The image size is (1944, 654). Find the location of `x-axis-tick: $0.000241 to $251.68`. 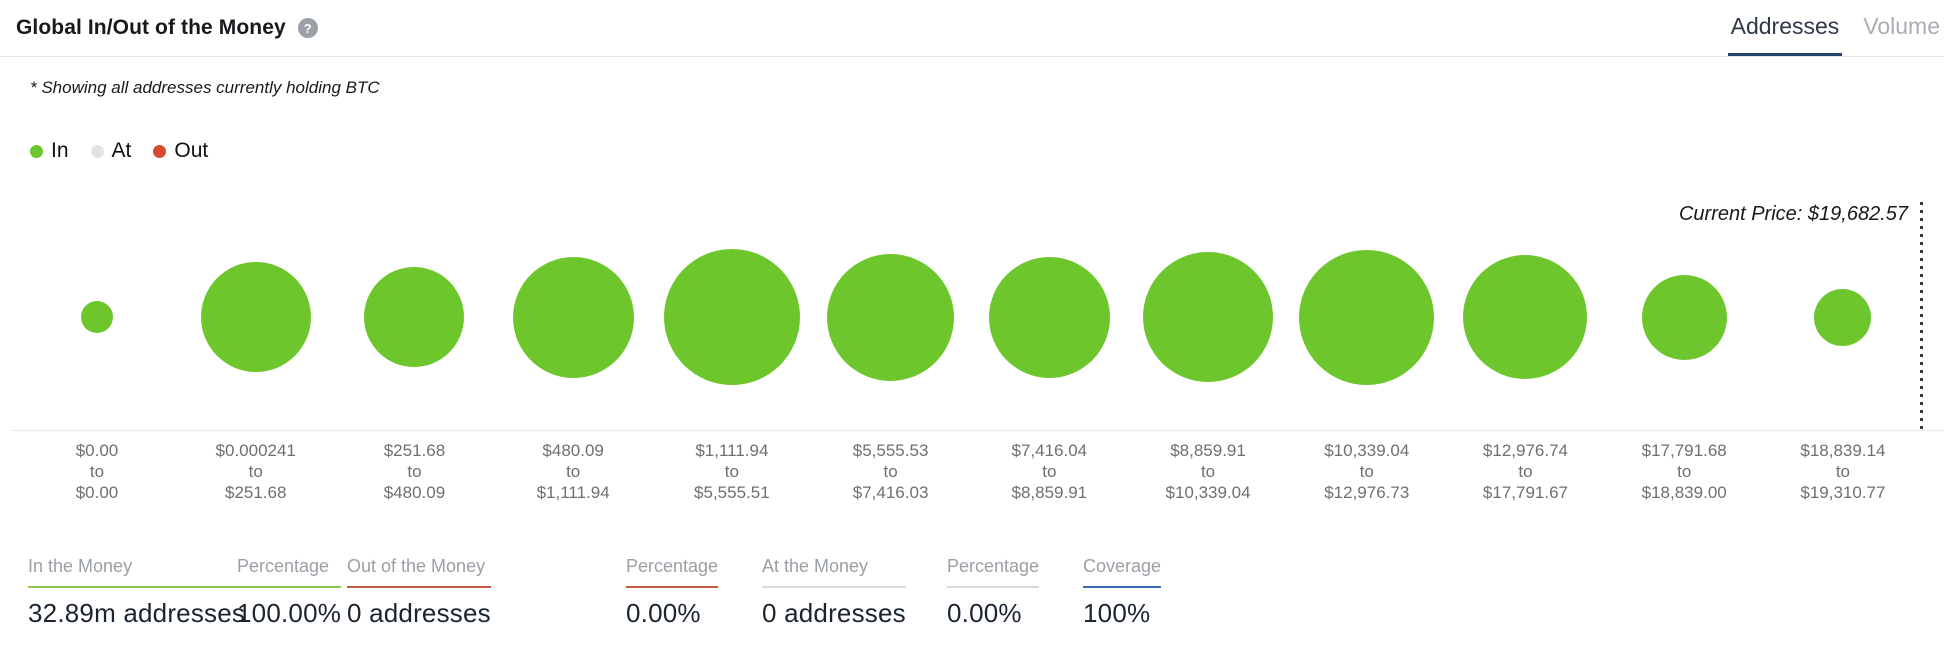

x-axis-tick: $0.000241 to $251.68 is located at coordinates (256, 471).